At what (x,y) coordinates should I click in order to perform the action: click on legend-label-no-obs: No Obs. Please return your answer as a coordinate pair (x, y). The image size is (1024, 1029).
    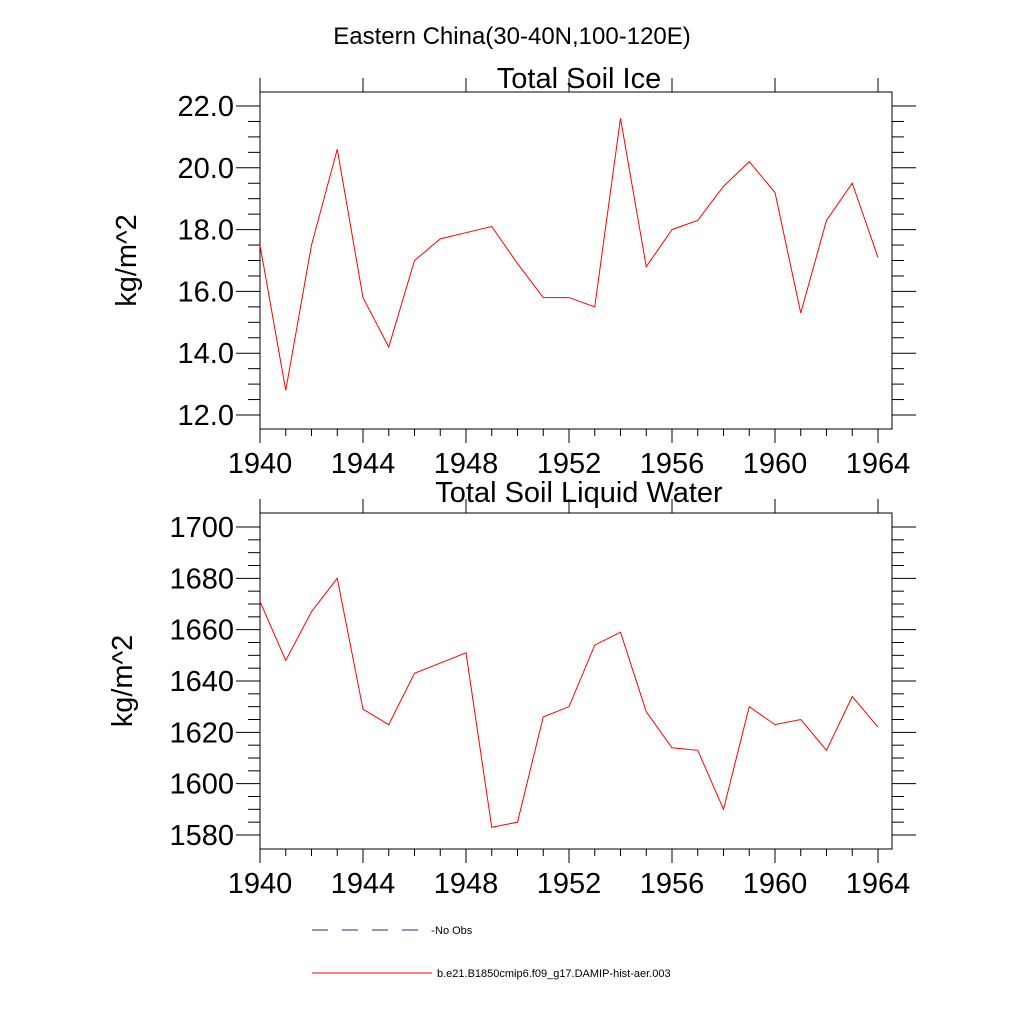
    Looking at the image, I should click on (454, 931).